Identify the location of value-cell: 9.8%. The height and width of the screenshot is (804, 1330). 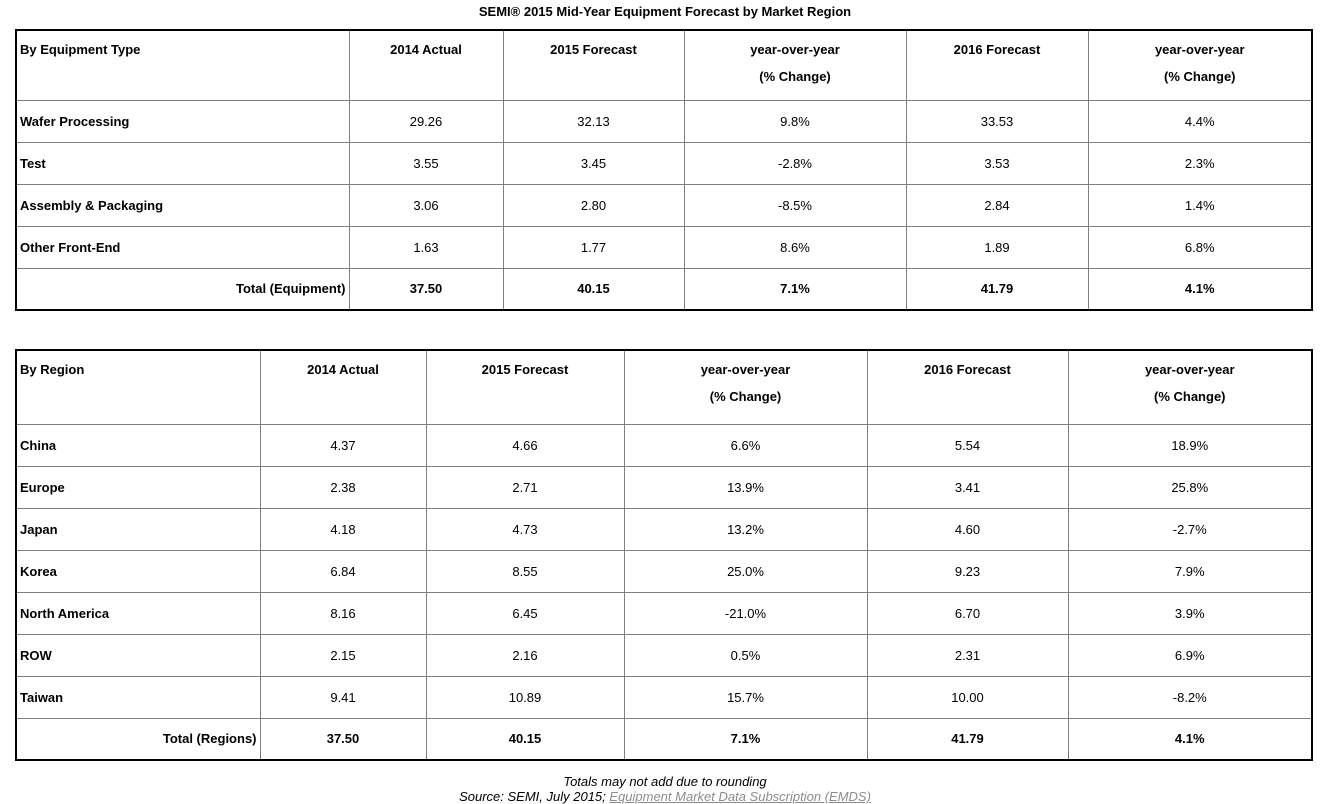
(795, 121).